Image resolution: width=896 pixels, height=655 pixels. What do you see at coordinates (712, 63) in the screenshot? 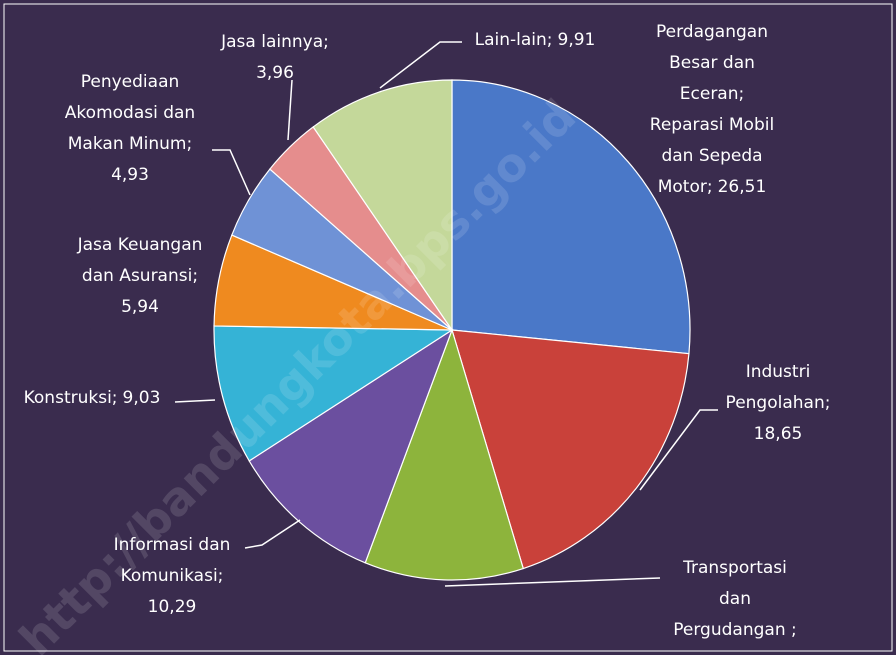
I see `label-line: Besar dan` at bounding box center [712, 63].